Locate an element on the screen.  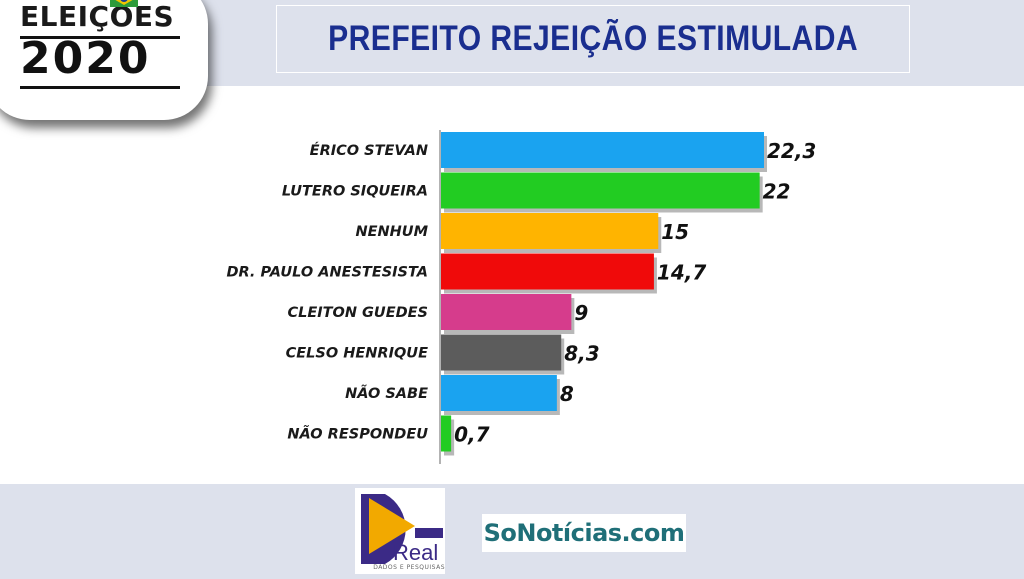
value-label: 22,3 is located at coordinates (791, 151).